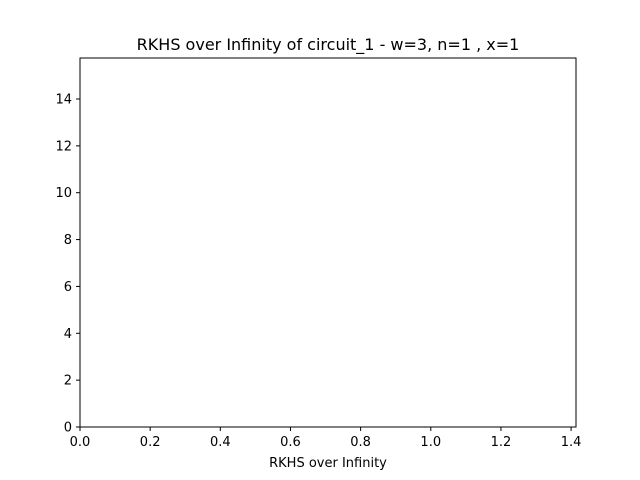  What do you see at coordinates (68, 428) in the screenshot?
I see `y-tick-label: 0` at bounding box center [68, 428].